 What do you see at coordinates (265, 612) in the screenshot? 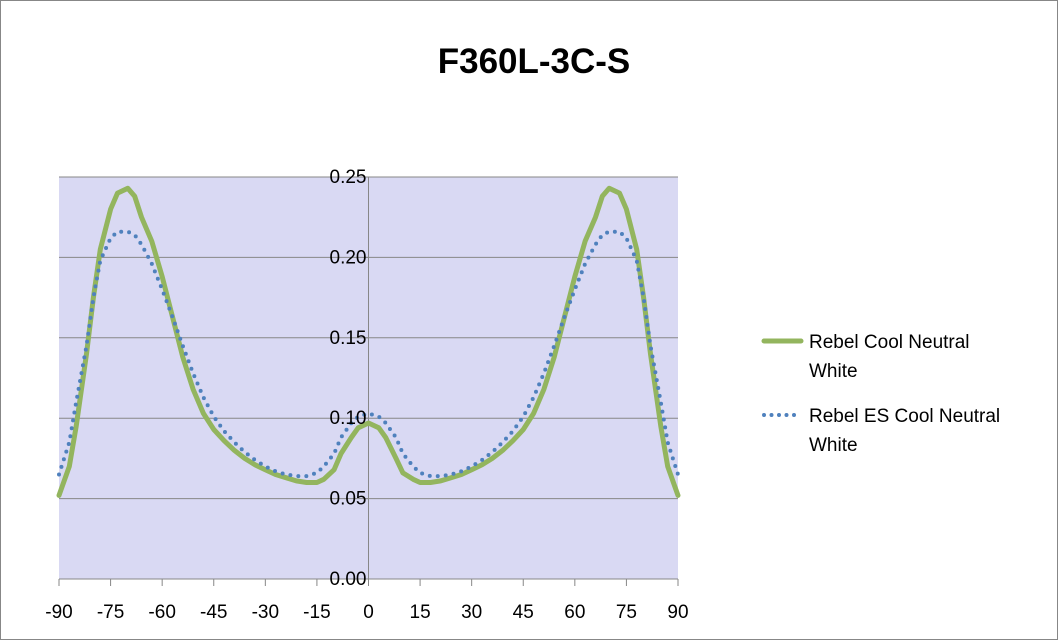
I see `x-tick-label-4: -30` at bounding box center [265, 612].